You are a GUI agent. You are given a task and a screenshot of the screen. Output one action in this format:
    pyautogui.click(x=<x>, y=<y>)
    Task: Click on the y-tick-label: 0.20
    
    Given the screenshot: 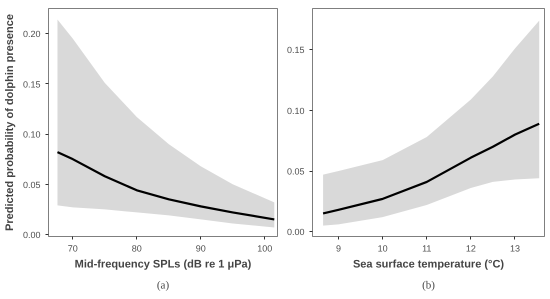 What is the action you would take?
    pyautogui.click(x=31, y=34)
    